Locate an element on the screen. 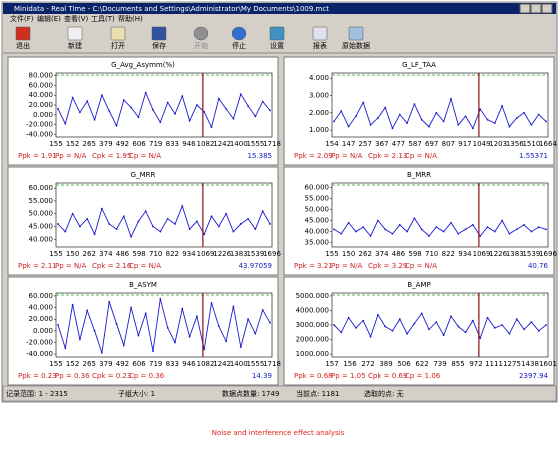 This screenshot has height=457, width=559. x-tick-label: 486 is located at coordinates (399, 254).